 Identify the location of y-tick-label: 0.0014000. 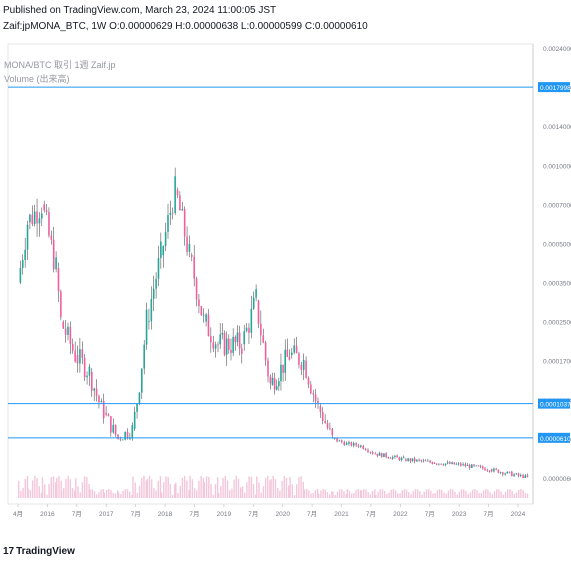
(557, 127).